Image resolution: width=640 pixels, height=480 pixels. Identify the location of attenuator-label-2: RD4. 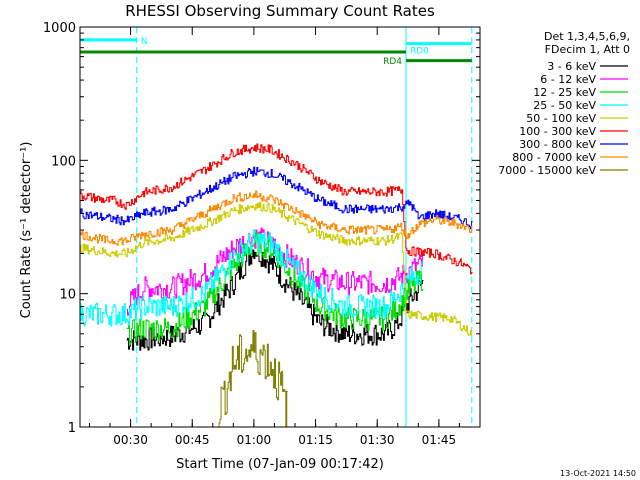
(392, 62).